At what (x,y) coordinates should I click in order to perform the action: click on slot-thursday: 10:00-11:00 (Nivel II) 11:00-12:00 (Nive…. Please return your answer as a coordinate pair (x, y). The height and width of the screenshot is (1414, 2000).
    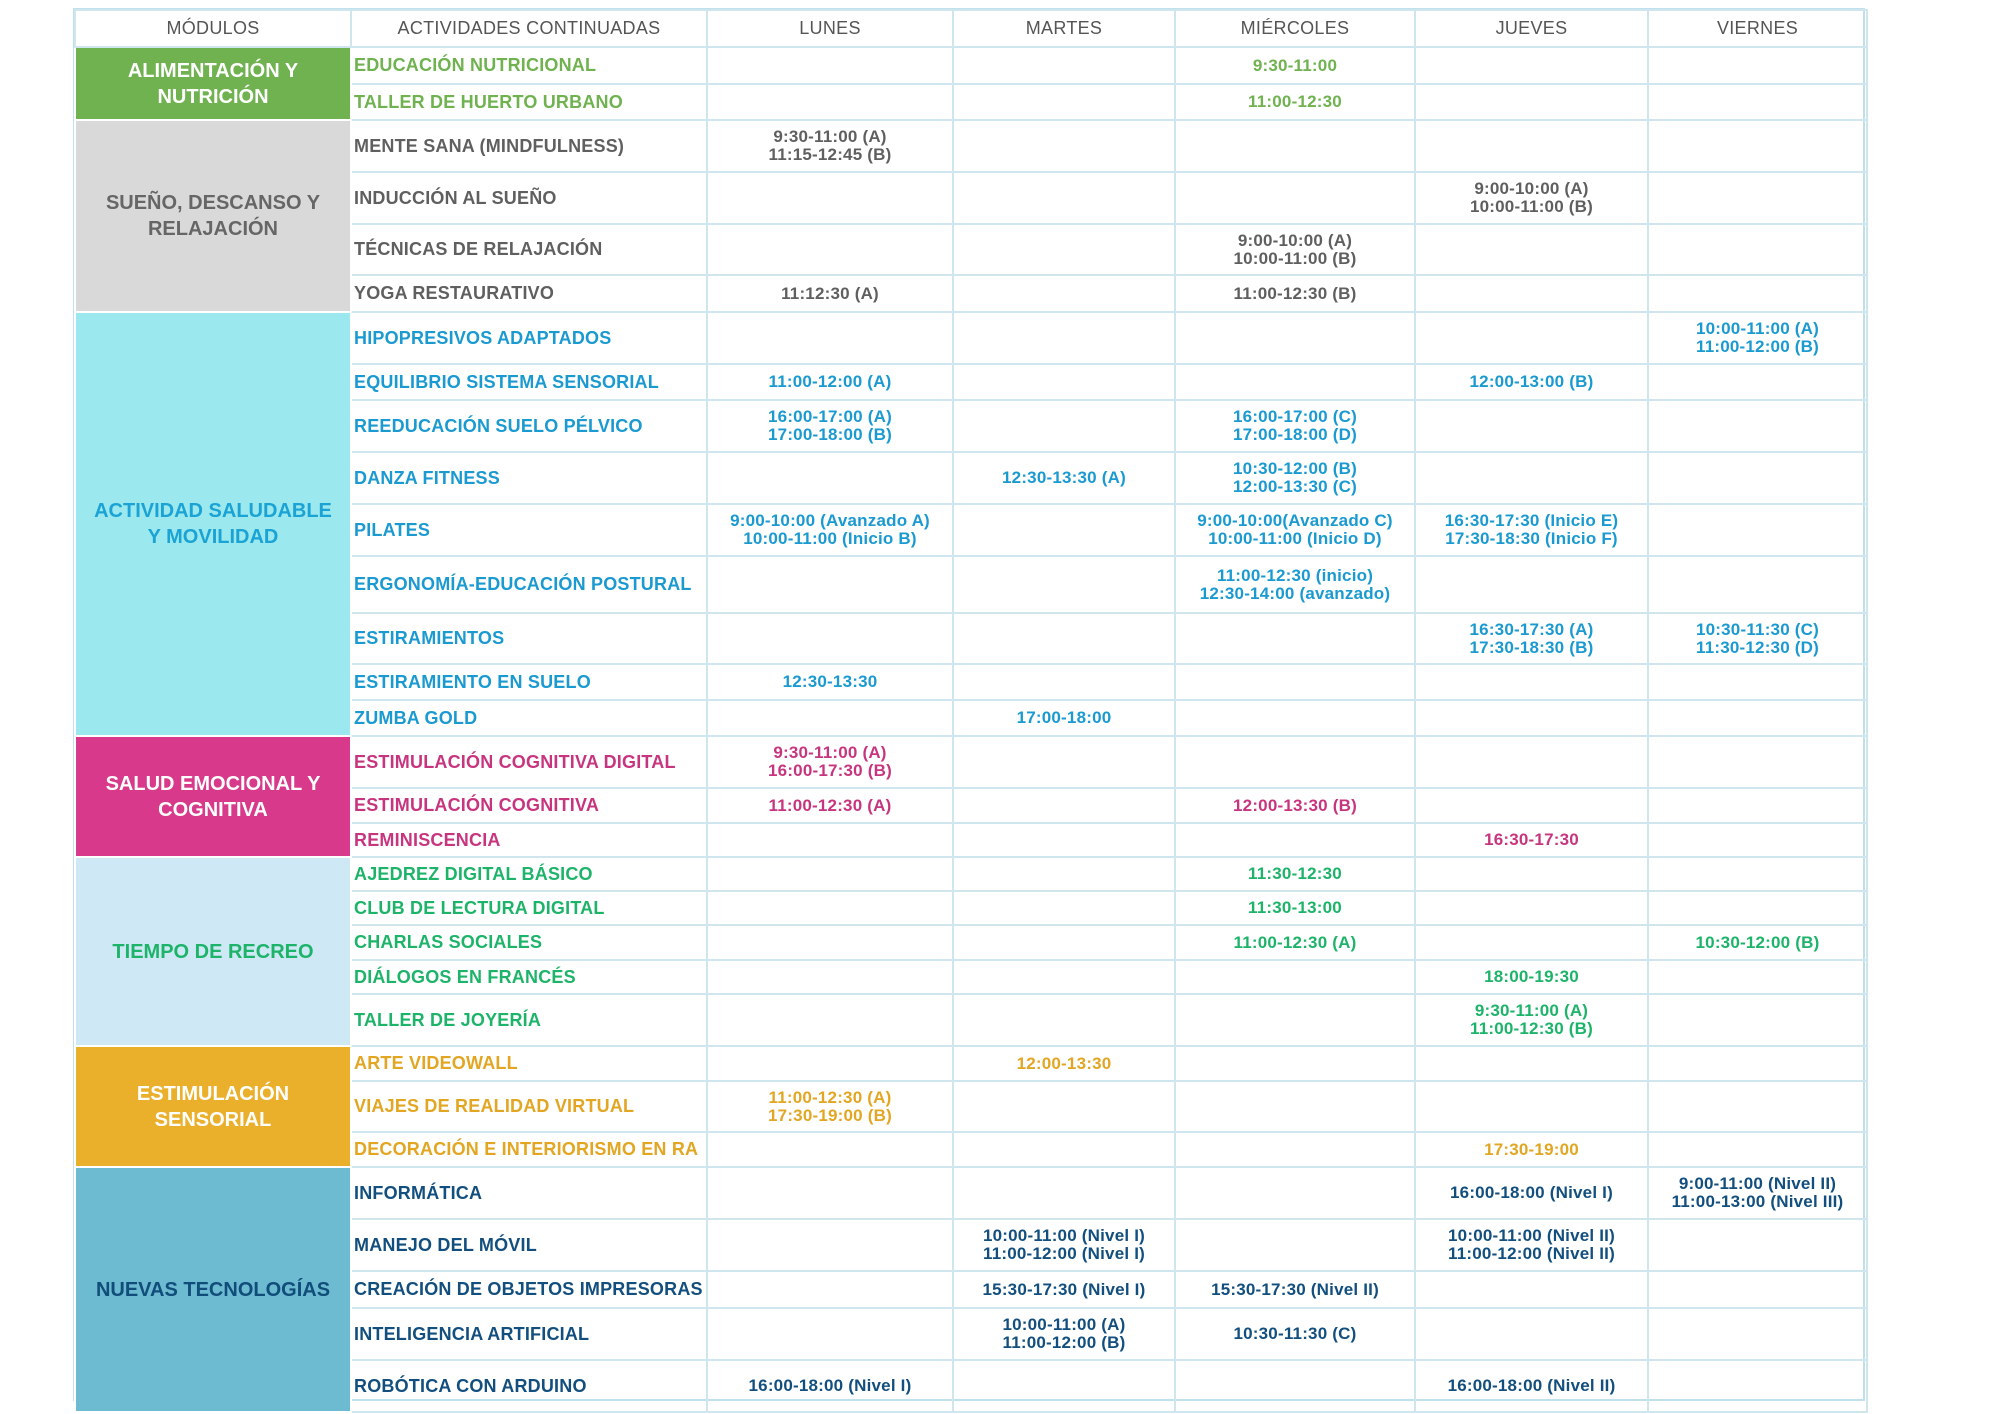
    Looking at the image, I should click on (1531, 1245).